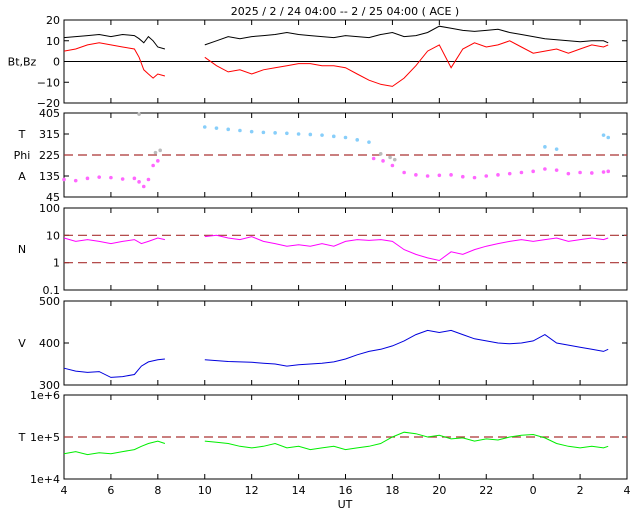 Image resolution: width=640 pixels, height=512 pixels. Describe the element at coordinates (49, 301) in the screenshot. I see `y-tick-label: 500` at that location.